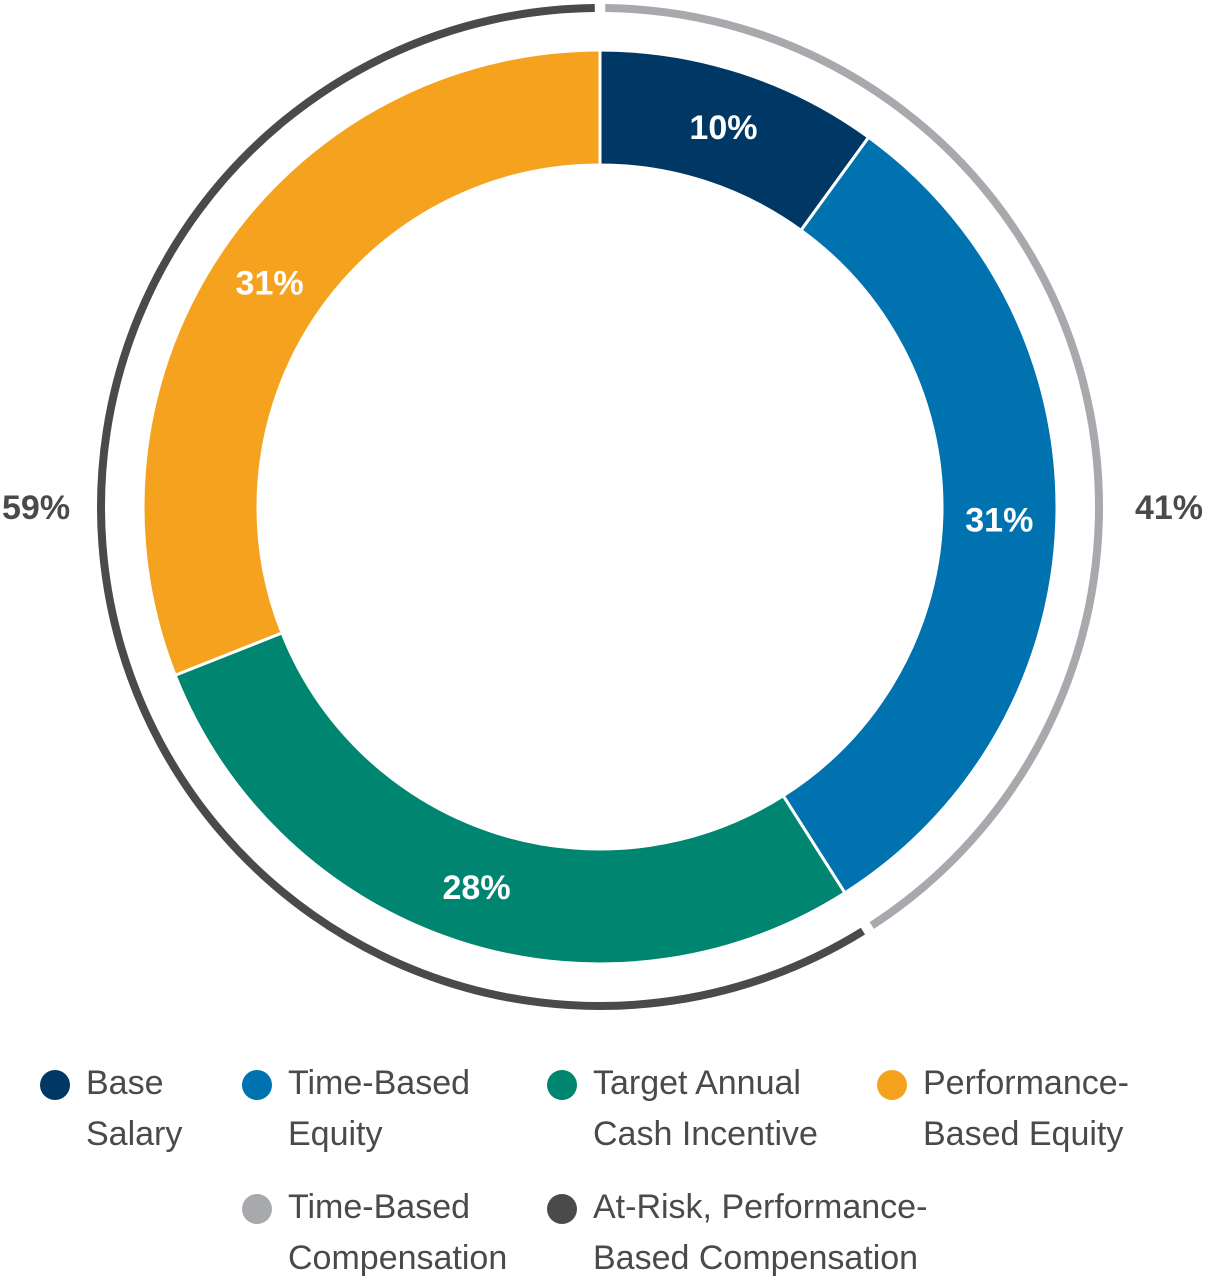  Describe the element at coordinates (705, 1108) in the screenshot. I see `legend-label: Target Annual Cash Incentive` at that location.